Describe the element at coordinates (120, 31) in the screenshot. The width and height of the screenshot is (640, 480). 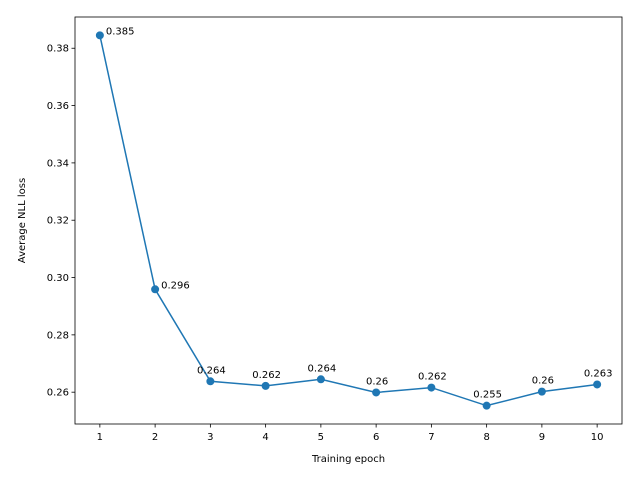
I see `data-label: 0.385` at that location.